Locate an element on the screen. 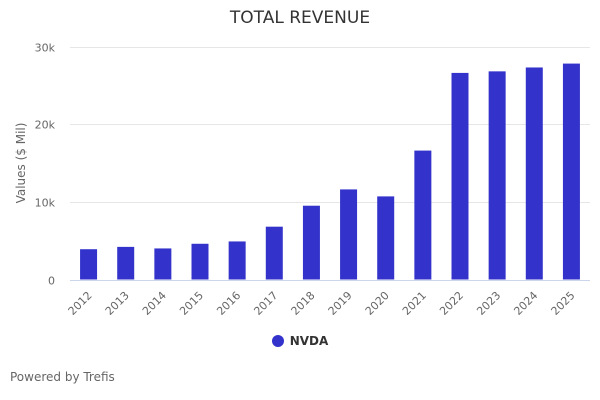 The image size is (600, 400). legend-label-nvda: NVDA is located at coordinates (309, 341).